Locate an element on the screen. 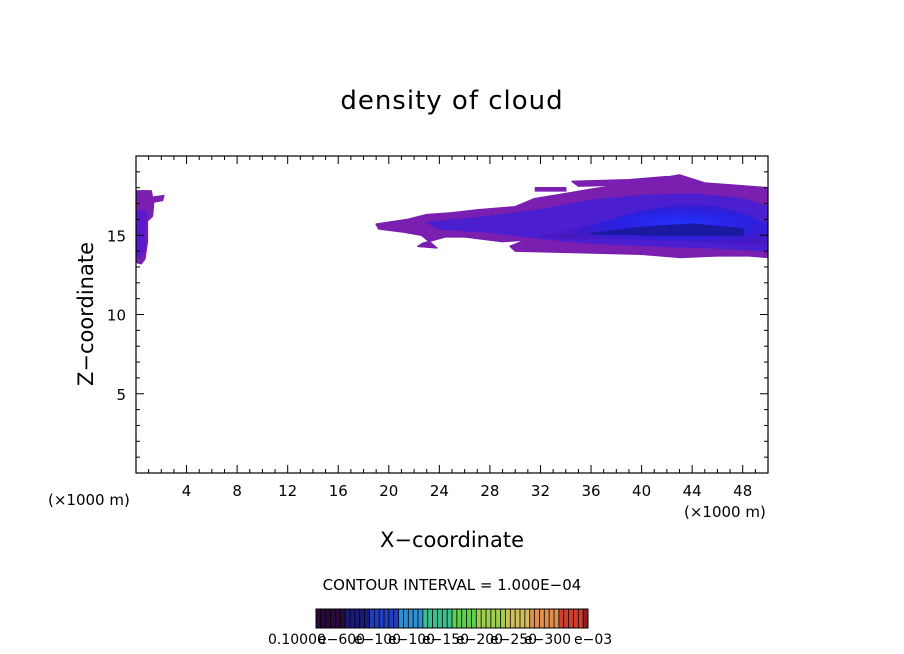 The width and height of the screenshot is (904, 654). x-unit-left: (×1000 m) is located at coordinates (89, 500).